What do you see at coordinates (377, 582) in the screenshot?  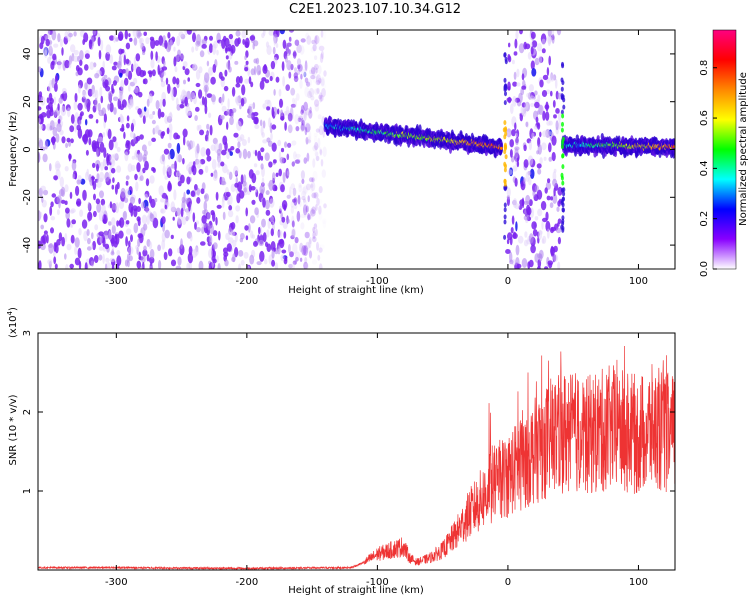 I see `snr-x-tick-label: -100` at bounding box center [377, 582].